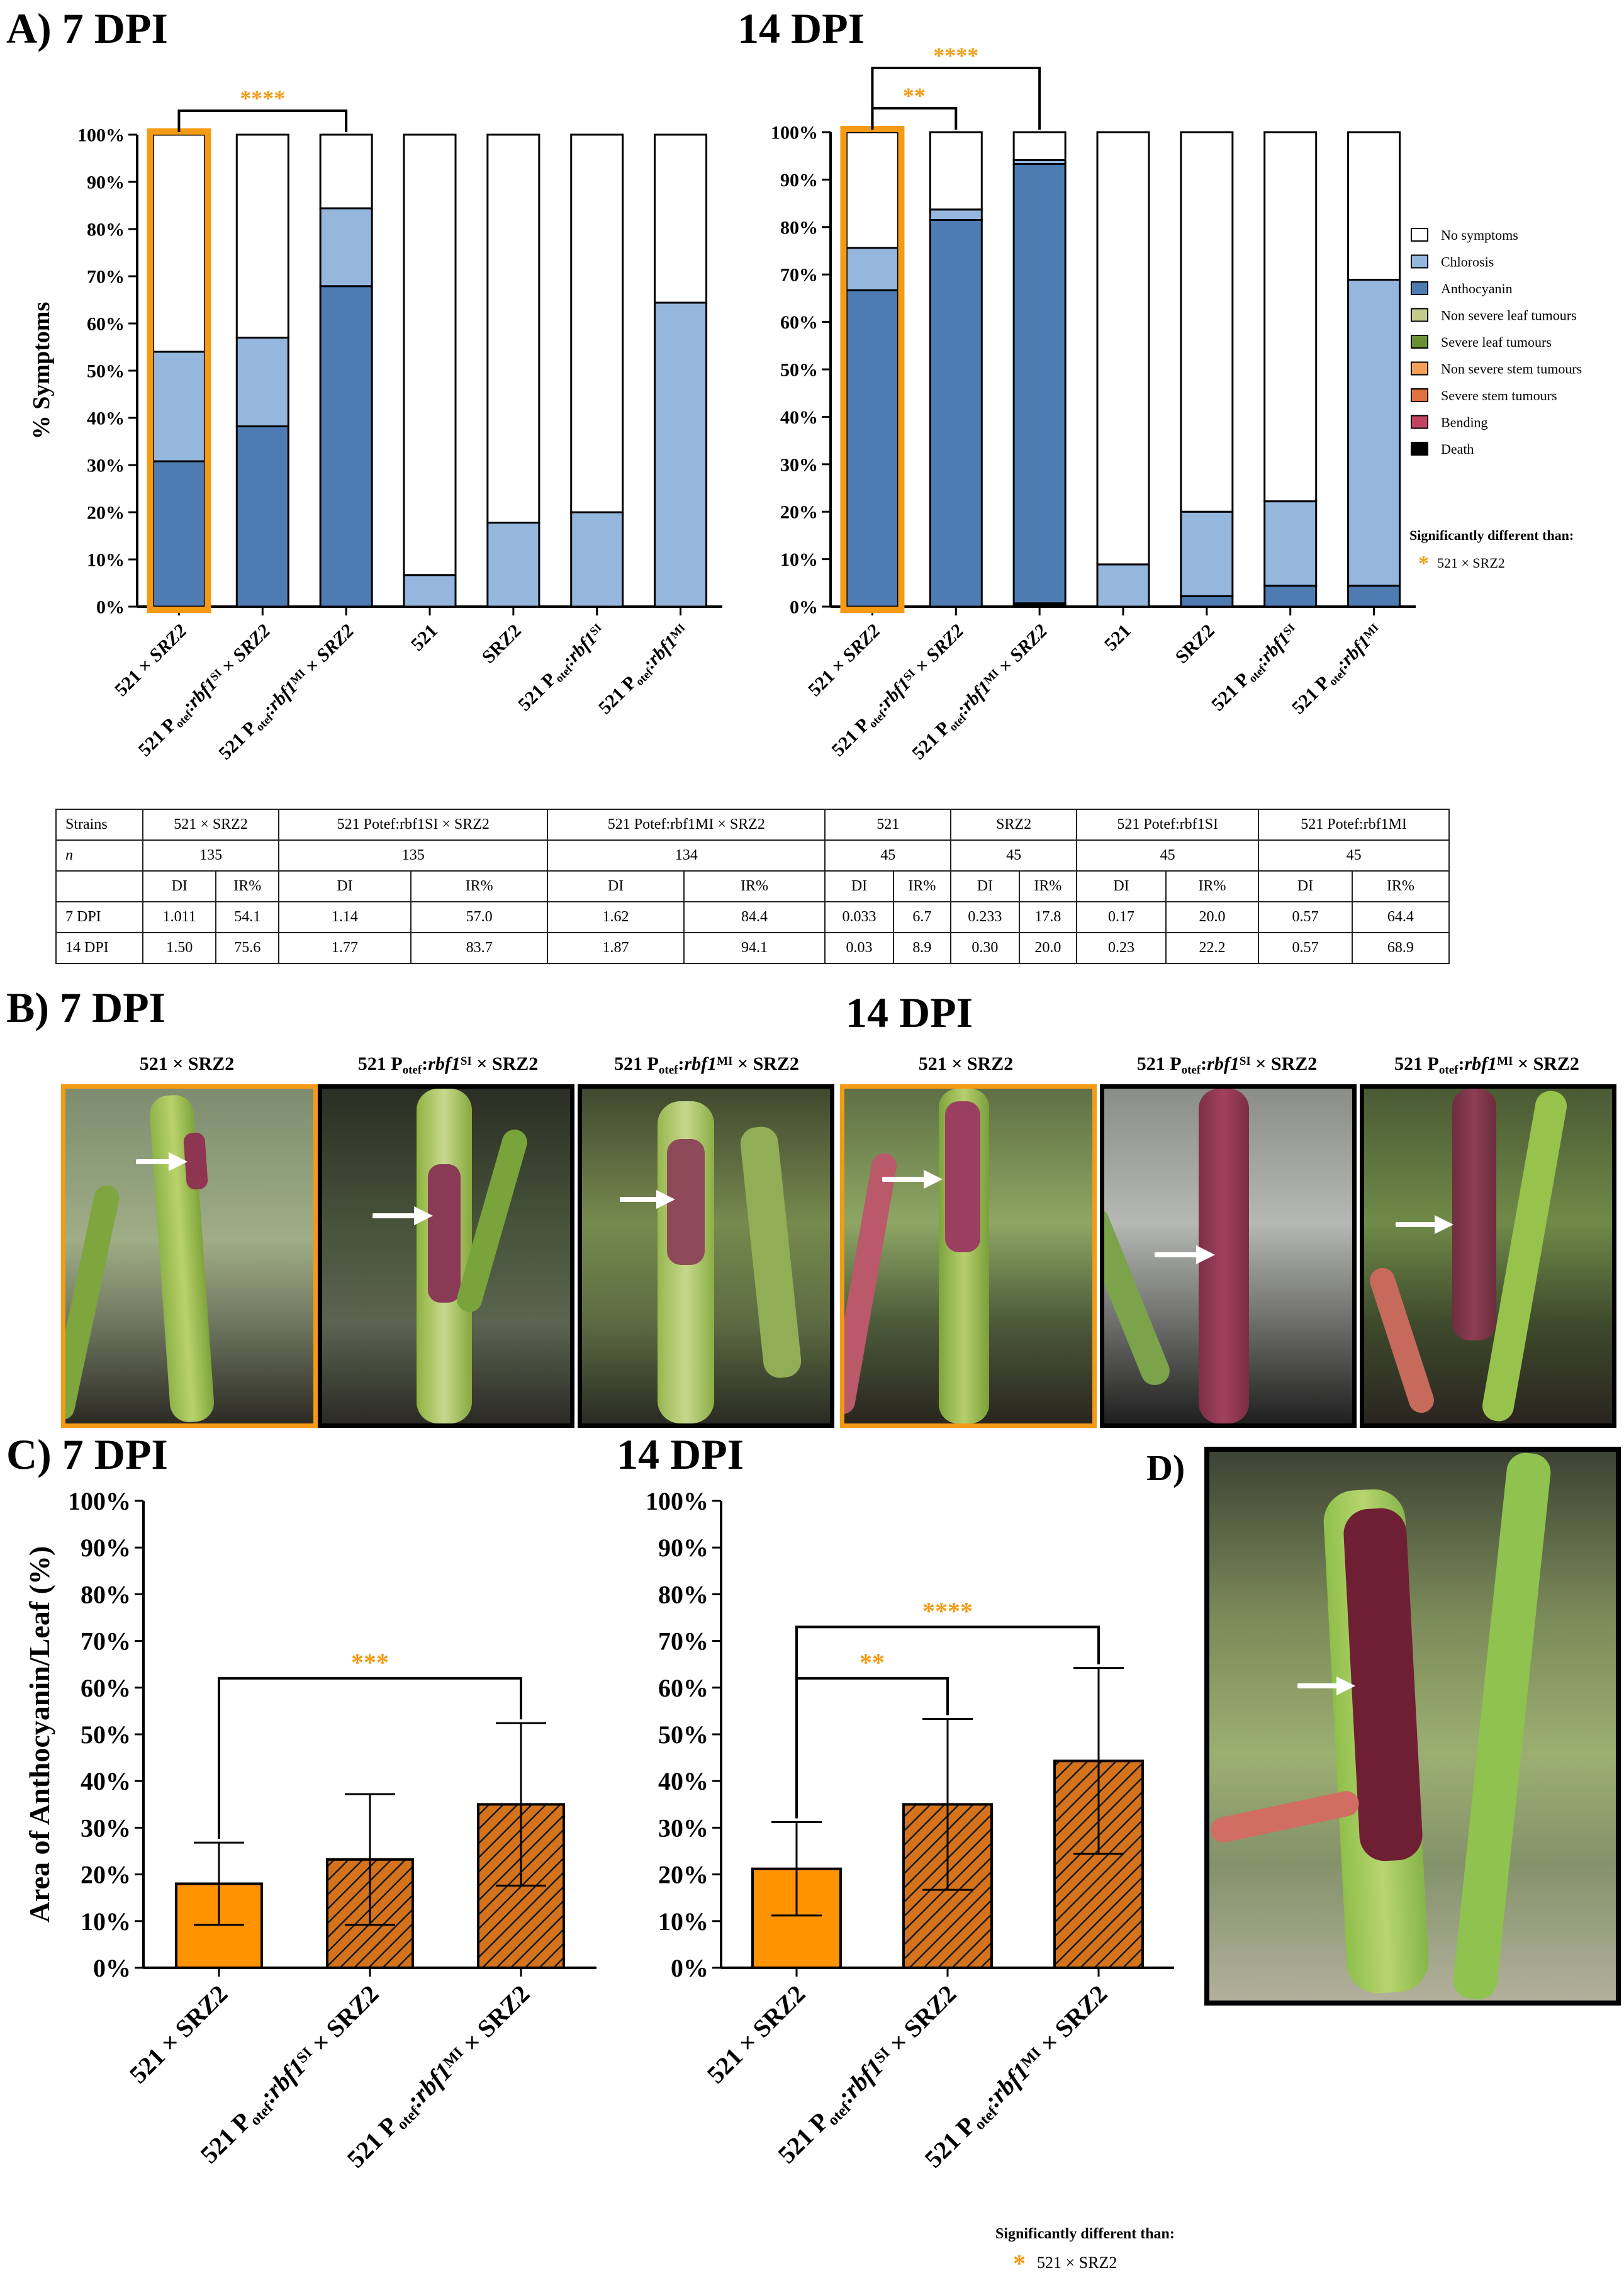  Describe the element at coordinates (947, 1611) in the screenshot. I see `significance-stars: ****` at that location.